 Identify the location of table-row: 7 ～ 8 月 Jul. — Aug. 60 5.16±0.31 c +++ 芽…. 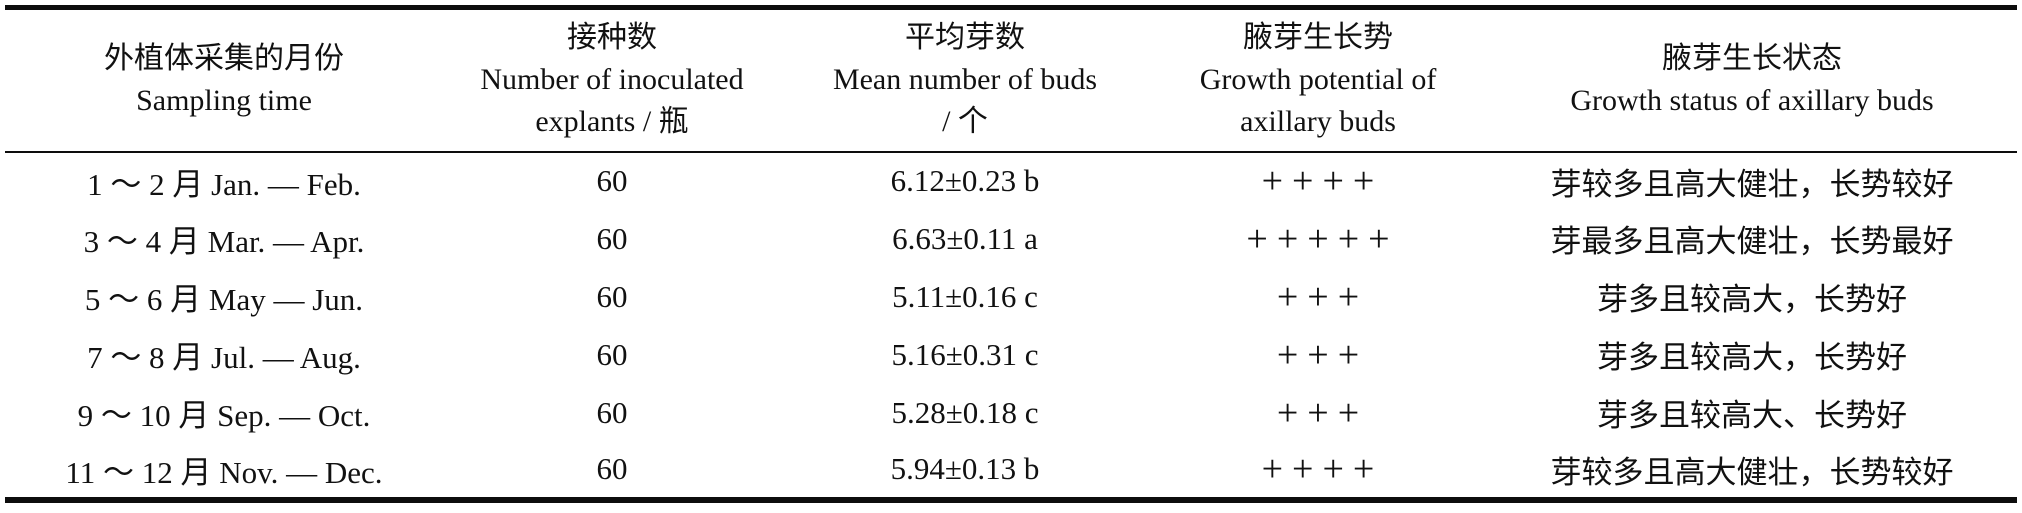
(1011, 355).